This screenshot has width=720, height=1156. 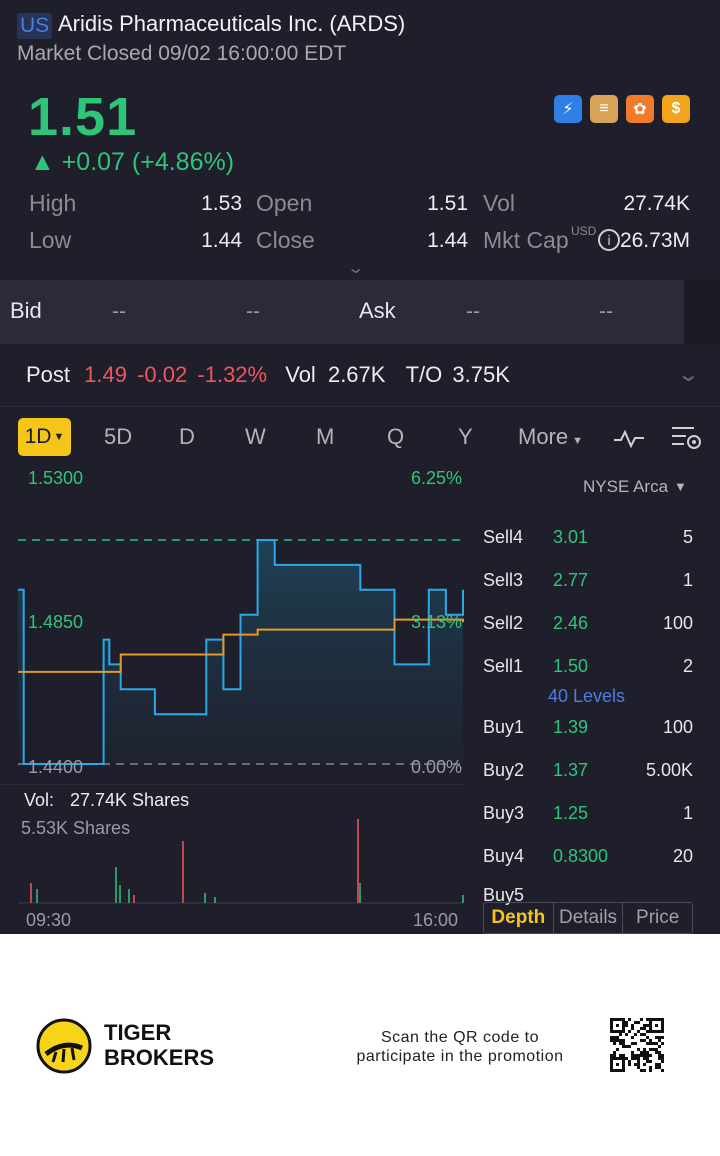 I want to click on tab-depth: Depth, so click(x=519, y=918).